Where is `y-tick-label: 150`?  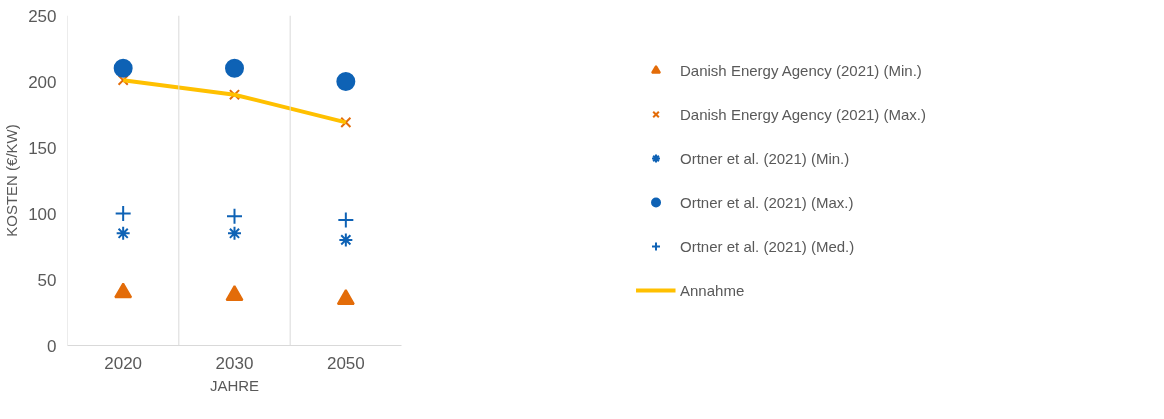 y-tick-label: 150 is located at coordinates (42, 148).